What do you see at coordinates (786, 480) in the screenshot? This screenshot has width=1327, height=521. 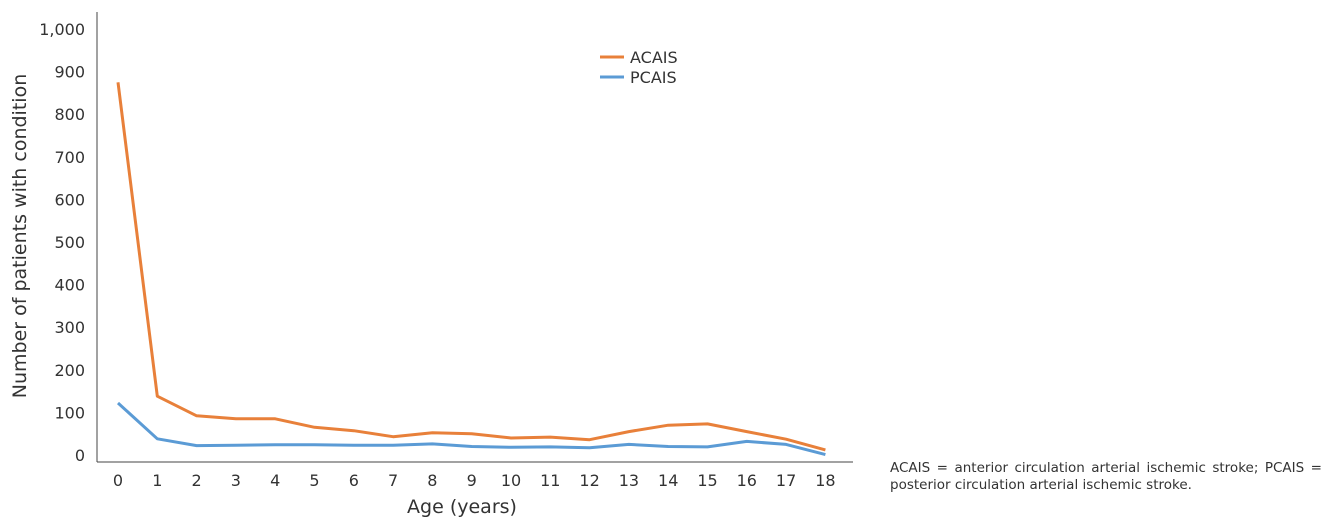 I see `x-tick-label: 17` at bounding box center [786, 480].